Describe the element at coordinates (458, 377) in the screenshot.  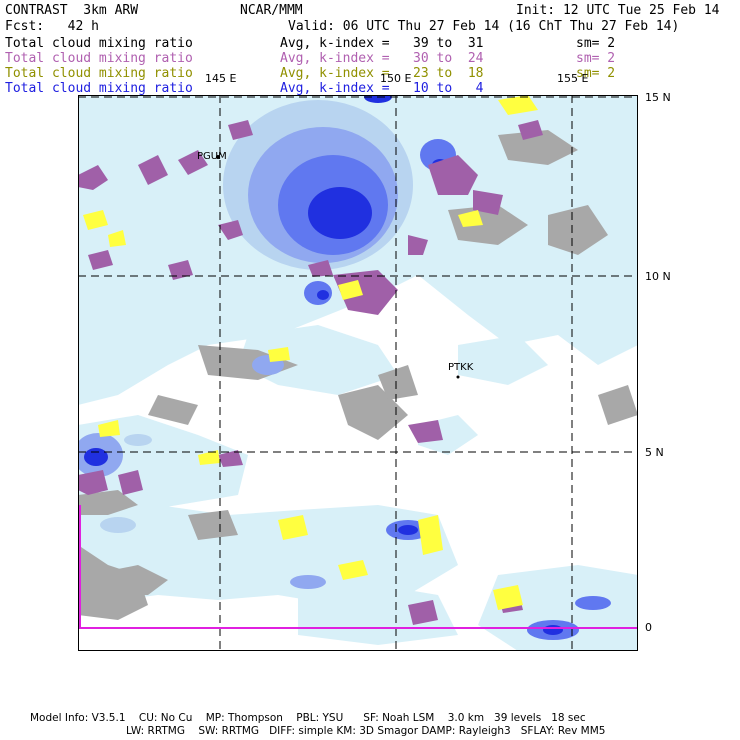
I see `station-ptkk-marker` at that location.